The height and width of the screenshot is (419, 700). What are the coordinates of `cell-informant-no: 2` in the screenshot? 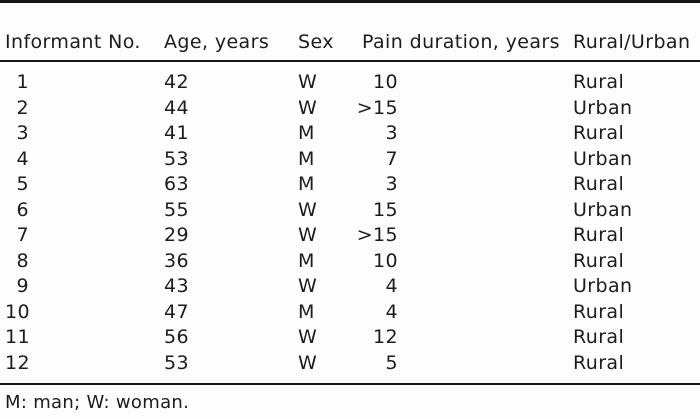 It's located at (80, 109).